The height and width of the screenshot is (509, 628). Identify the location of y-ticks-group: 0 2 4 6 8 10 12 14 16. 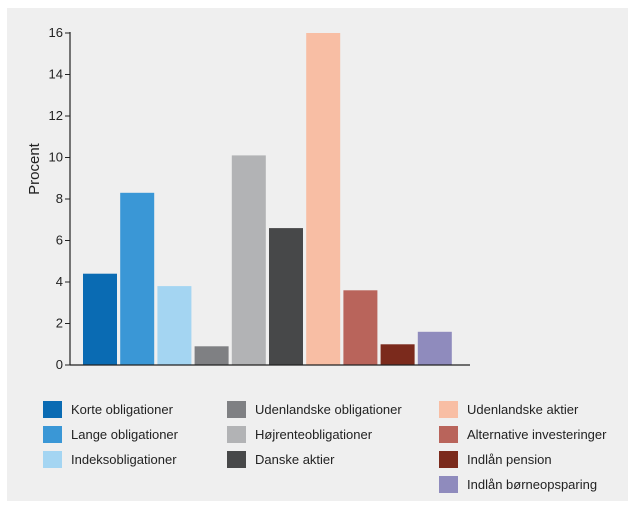
(59, 198).